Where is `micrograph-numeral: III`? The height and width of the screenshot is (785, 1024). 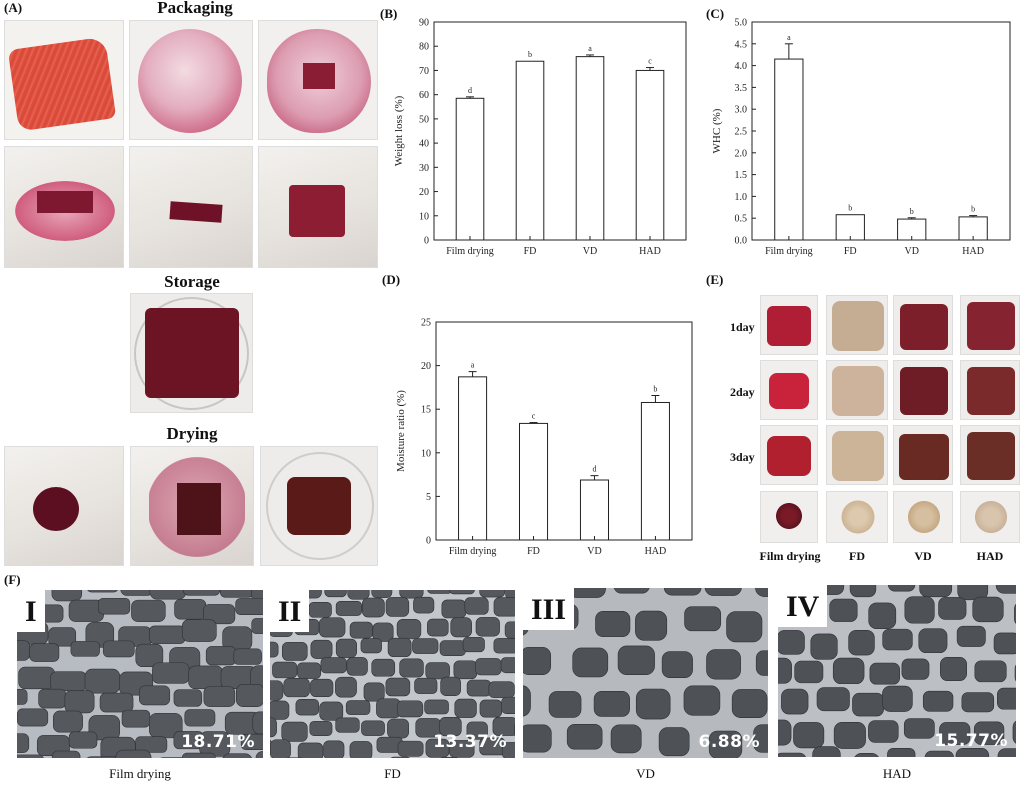 micrograph-numeral: III is located at coordinates (549, 609).